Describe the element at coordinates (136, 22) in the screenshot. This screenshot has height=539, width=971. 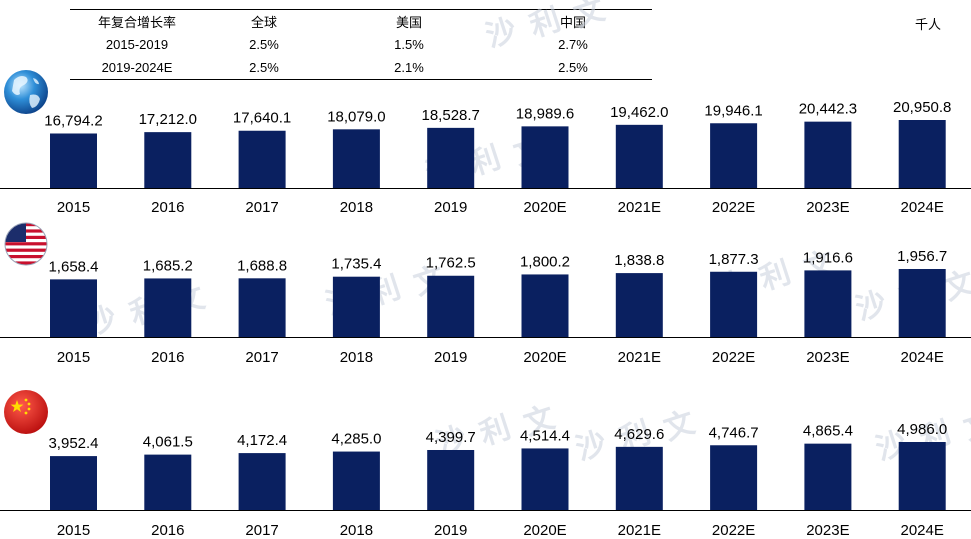
I see `cagr-header-label: 年复合增长率` at that location.